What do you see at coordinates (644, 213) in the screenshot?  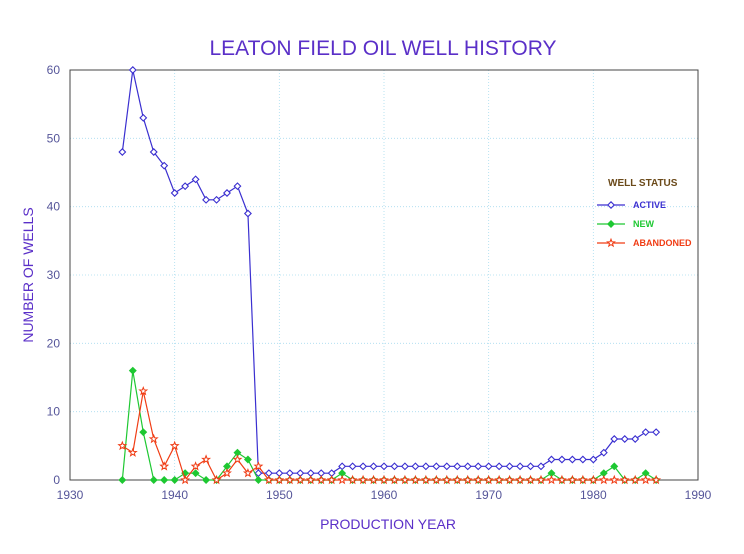 I see `legend: WELL STATUS ACTIVE NEW ABANDONED` at bounding box center [644, 213].